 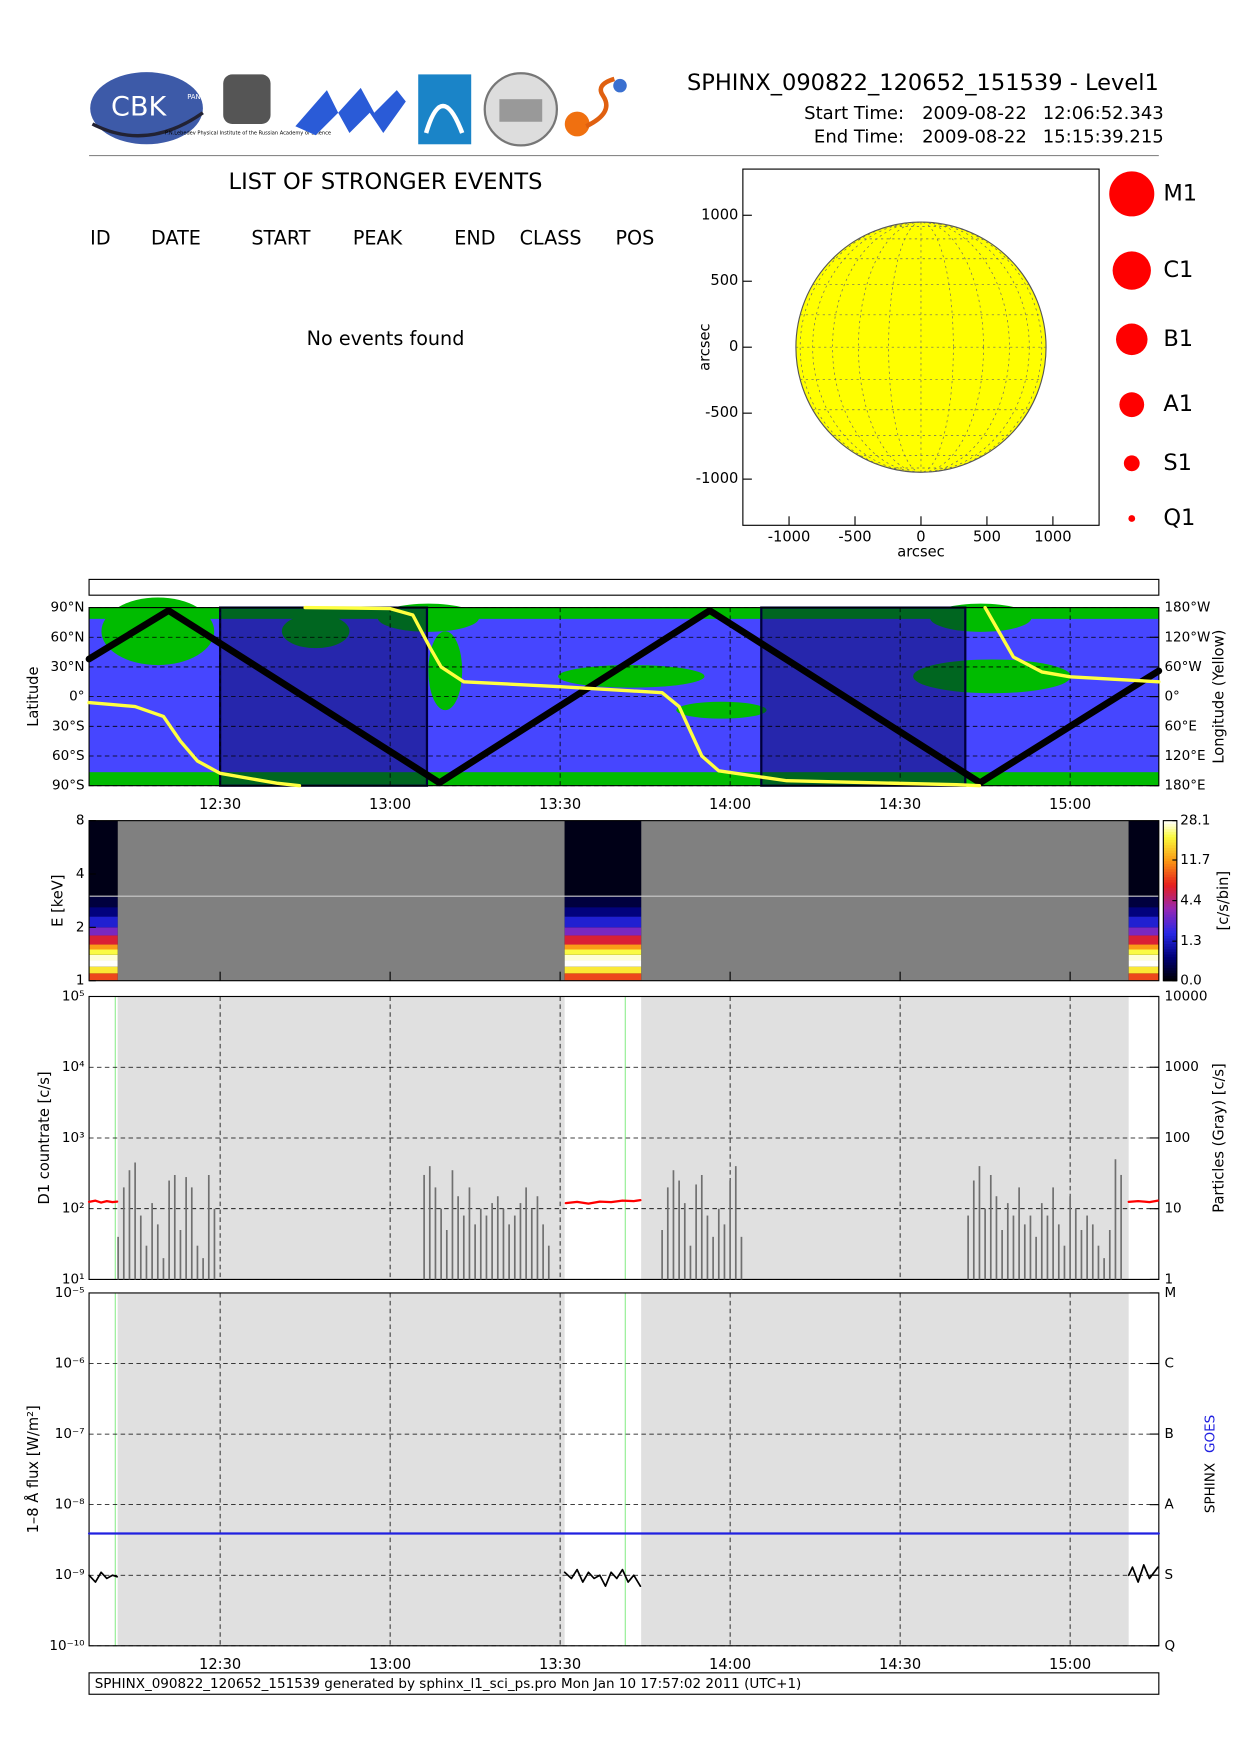 I want to click on observation-interval, so click(x=603, y=1469).